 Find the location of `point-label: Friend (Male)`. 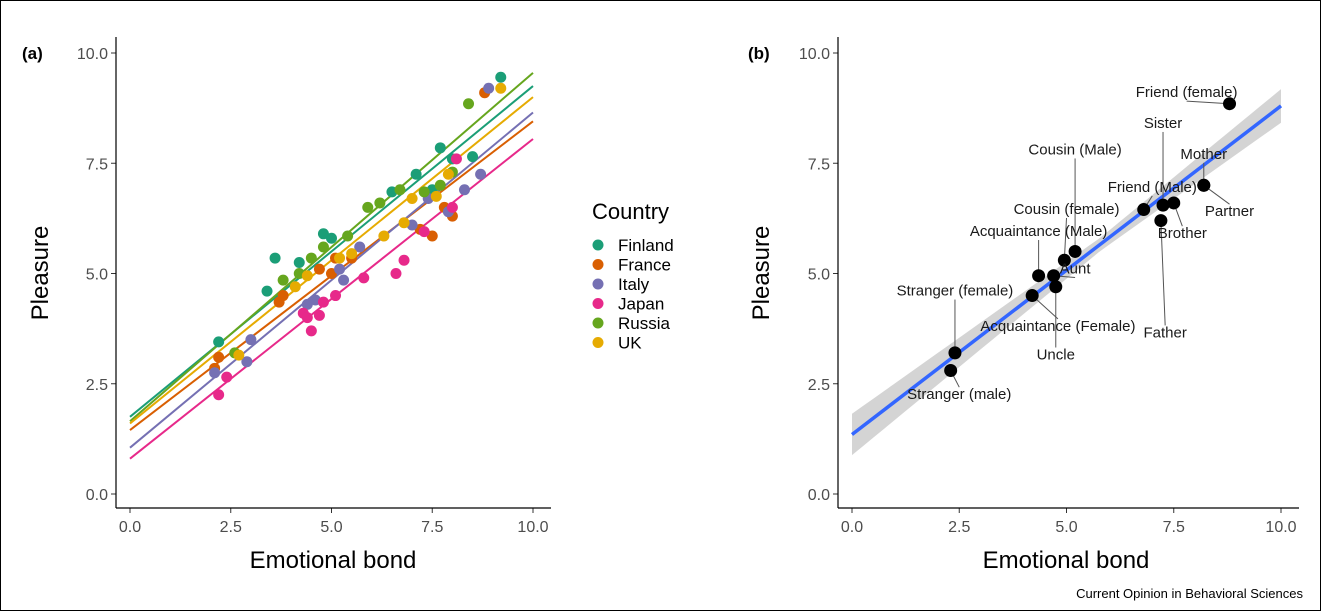

point-label: Friend (Male) is located at coordinates (1152, 187).